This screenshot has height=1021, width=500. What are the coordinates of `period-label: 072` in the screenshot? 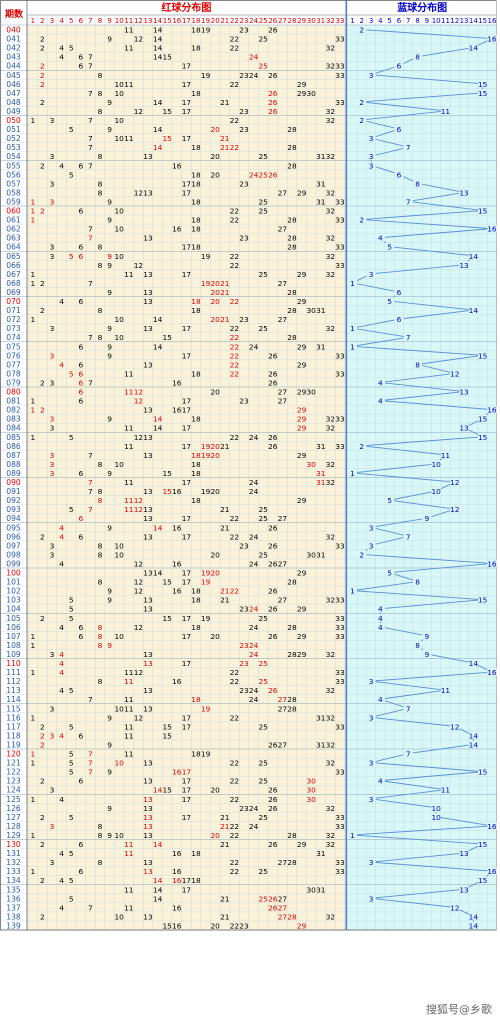 It's located at (13, 319).